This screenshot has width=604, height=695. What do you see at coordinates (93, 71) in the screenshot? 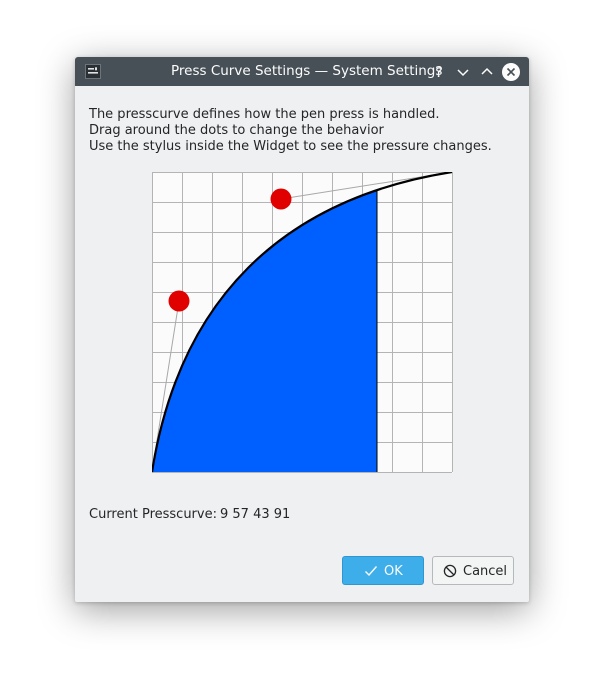
I see `app-icon` at bounding box center [93, 71].